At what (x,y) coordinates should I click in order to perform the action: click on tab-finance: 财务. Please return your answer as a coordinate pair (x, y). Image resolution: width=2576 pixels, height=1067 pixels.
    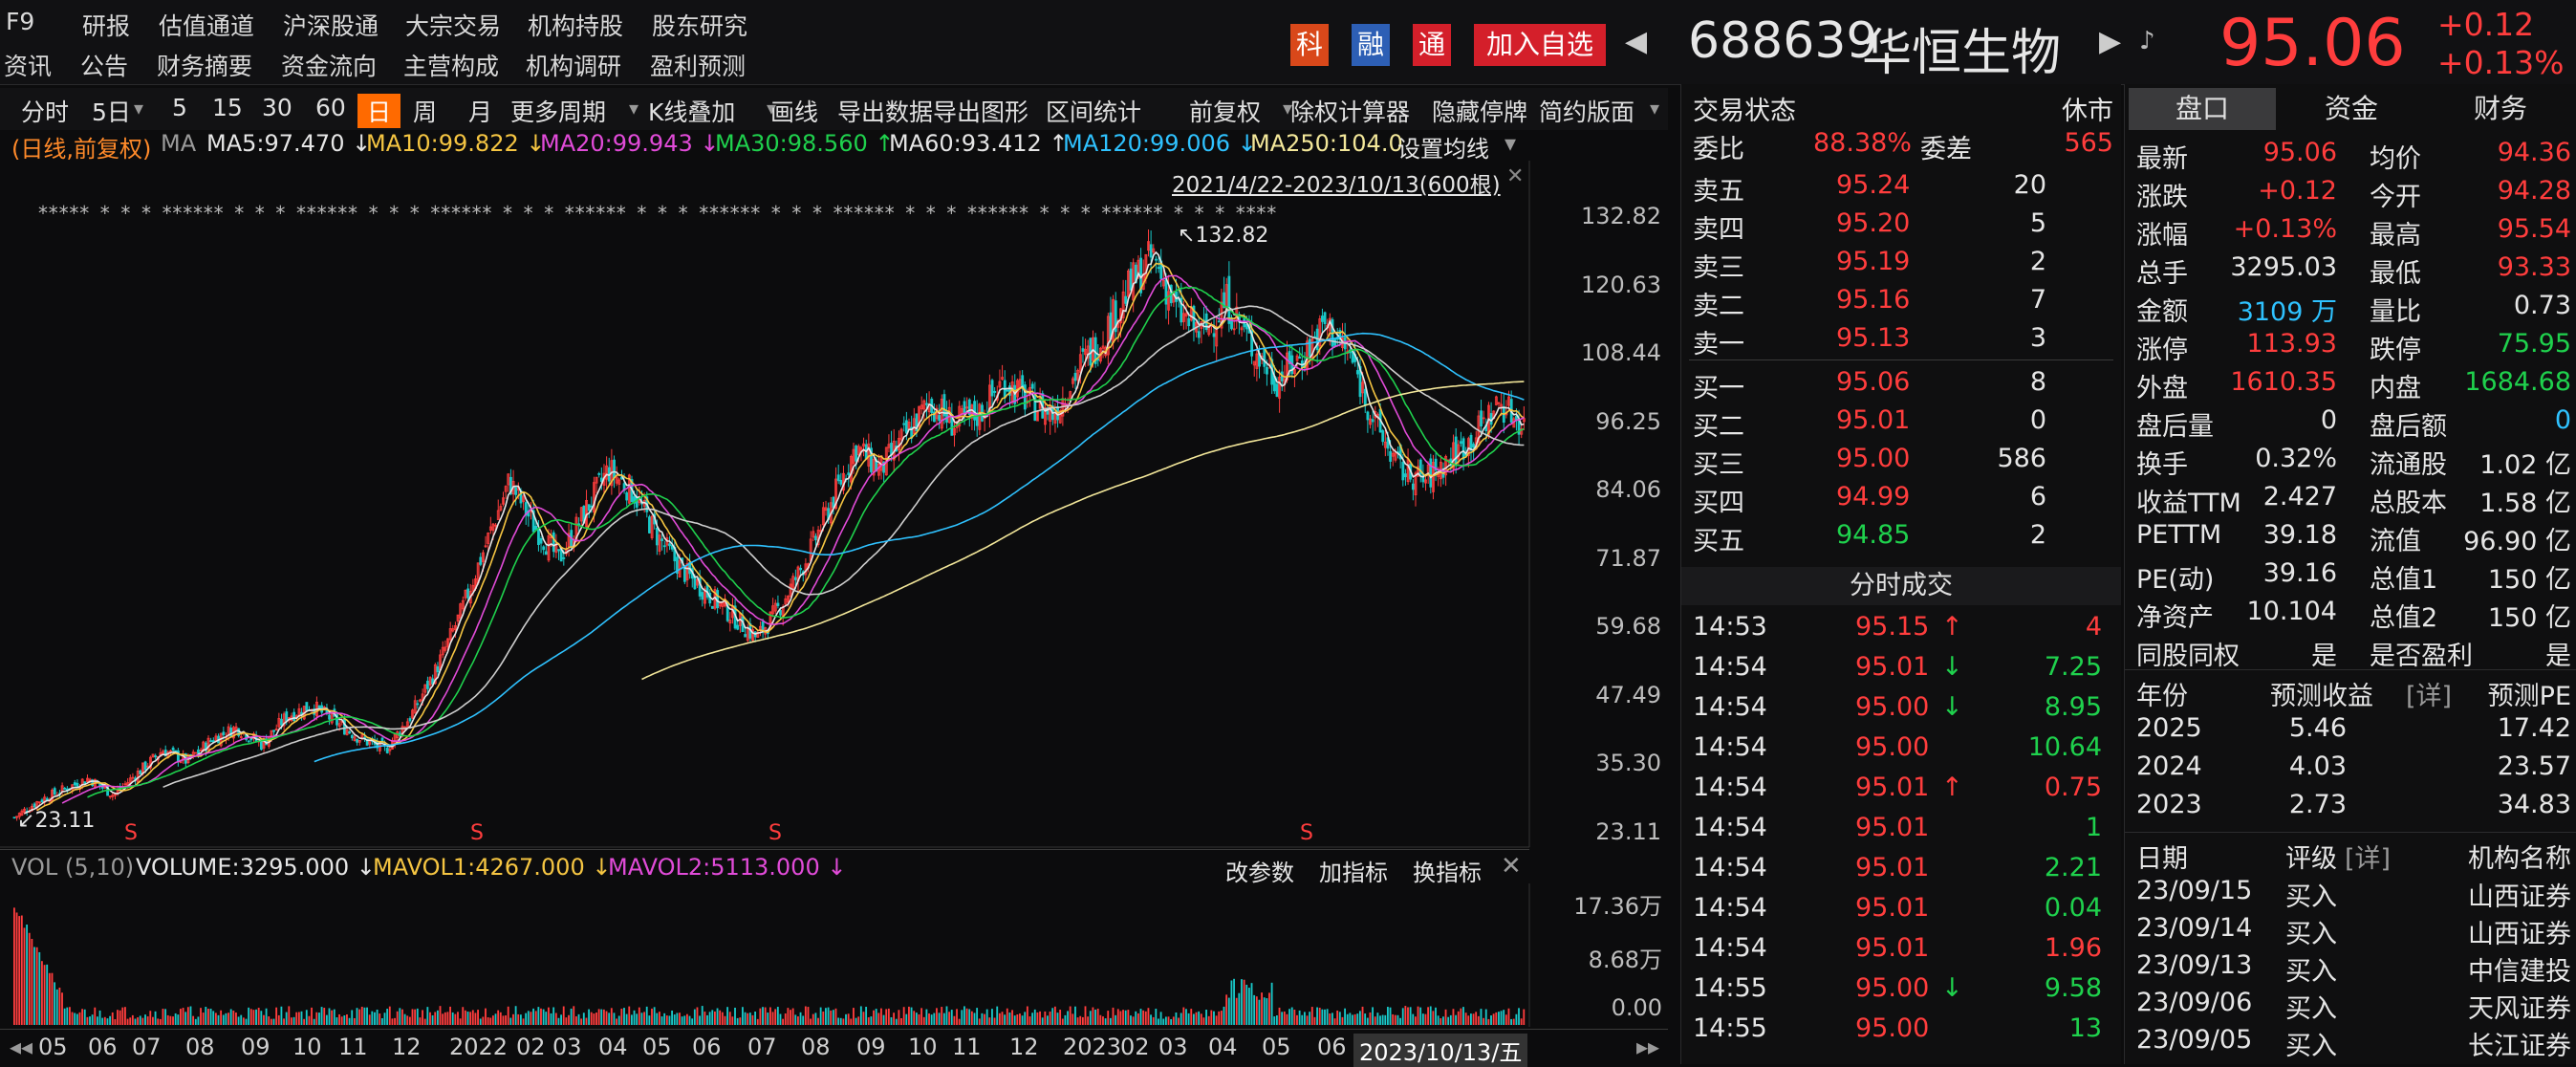
    Looking at the image, I should click on (2500, 108).